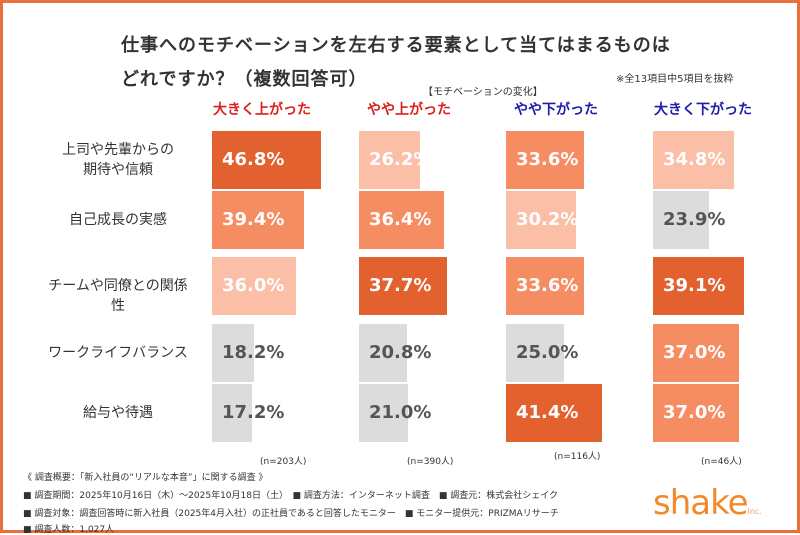 This screenshot has width=800, height=535. I want to click on row-label: 上司や先輩からの 期待や信頼, so click(118, 160).